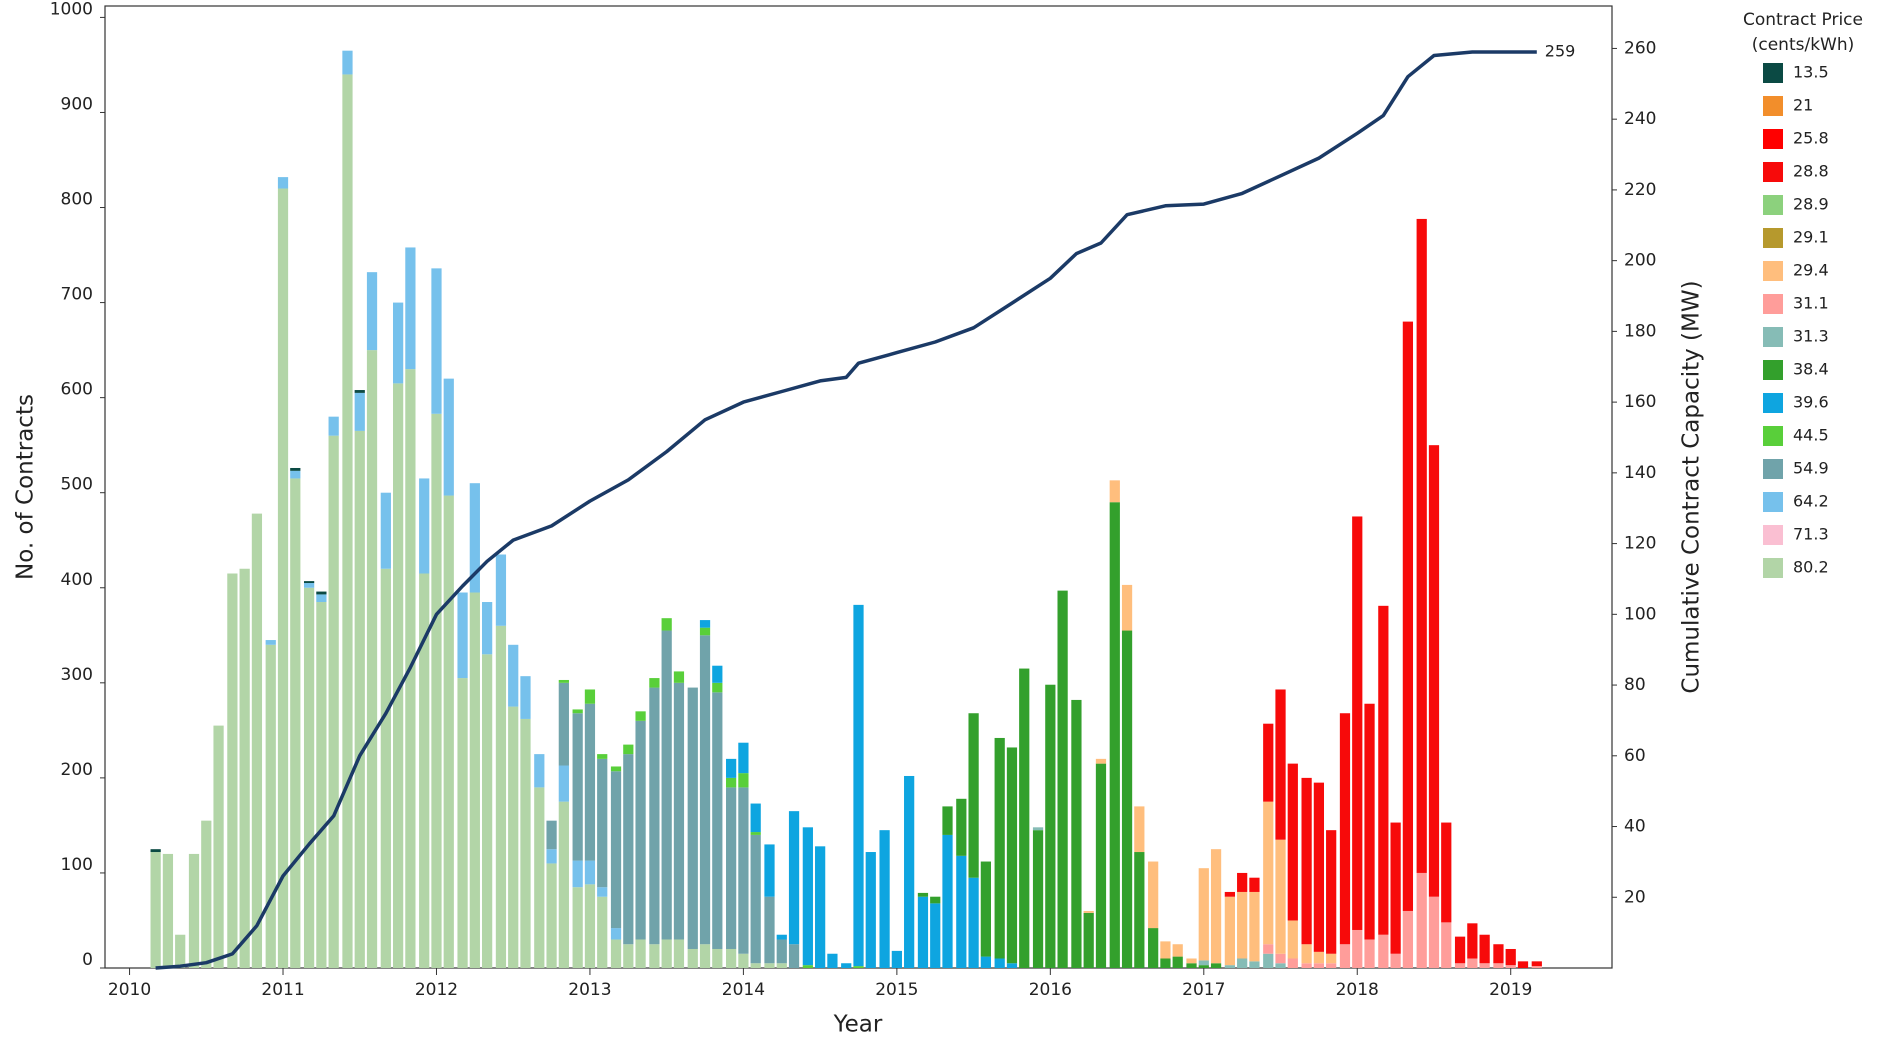 The width and height of the screenshot is (1894, 1044). What do you see at coordinates (1811, 468) in the screenshot?
I see `legend-label: 54.9` at bounding box center [1811, 468].